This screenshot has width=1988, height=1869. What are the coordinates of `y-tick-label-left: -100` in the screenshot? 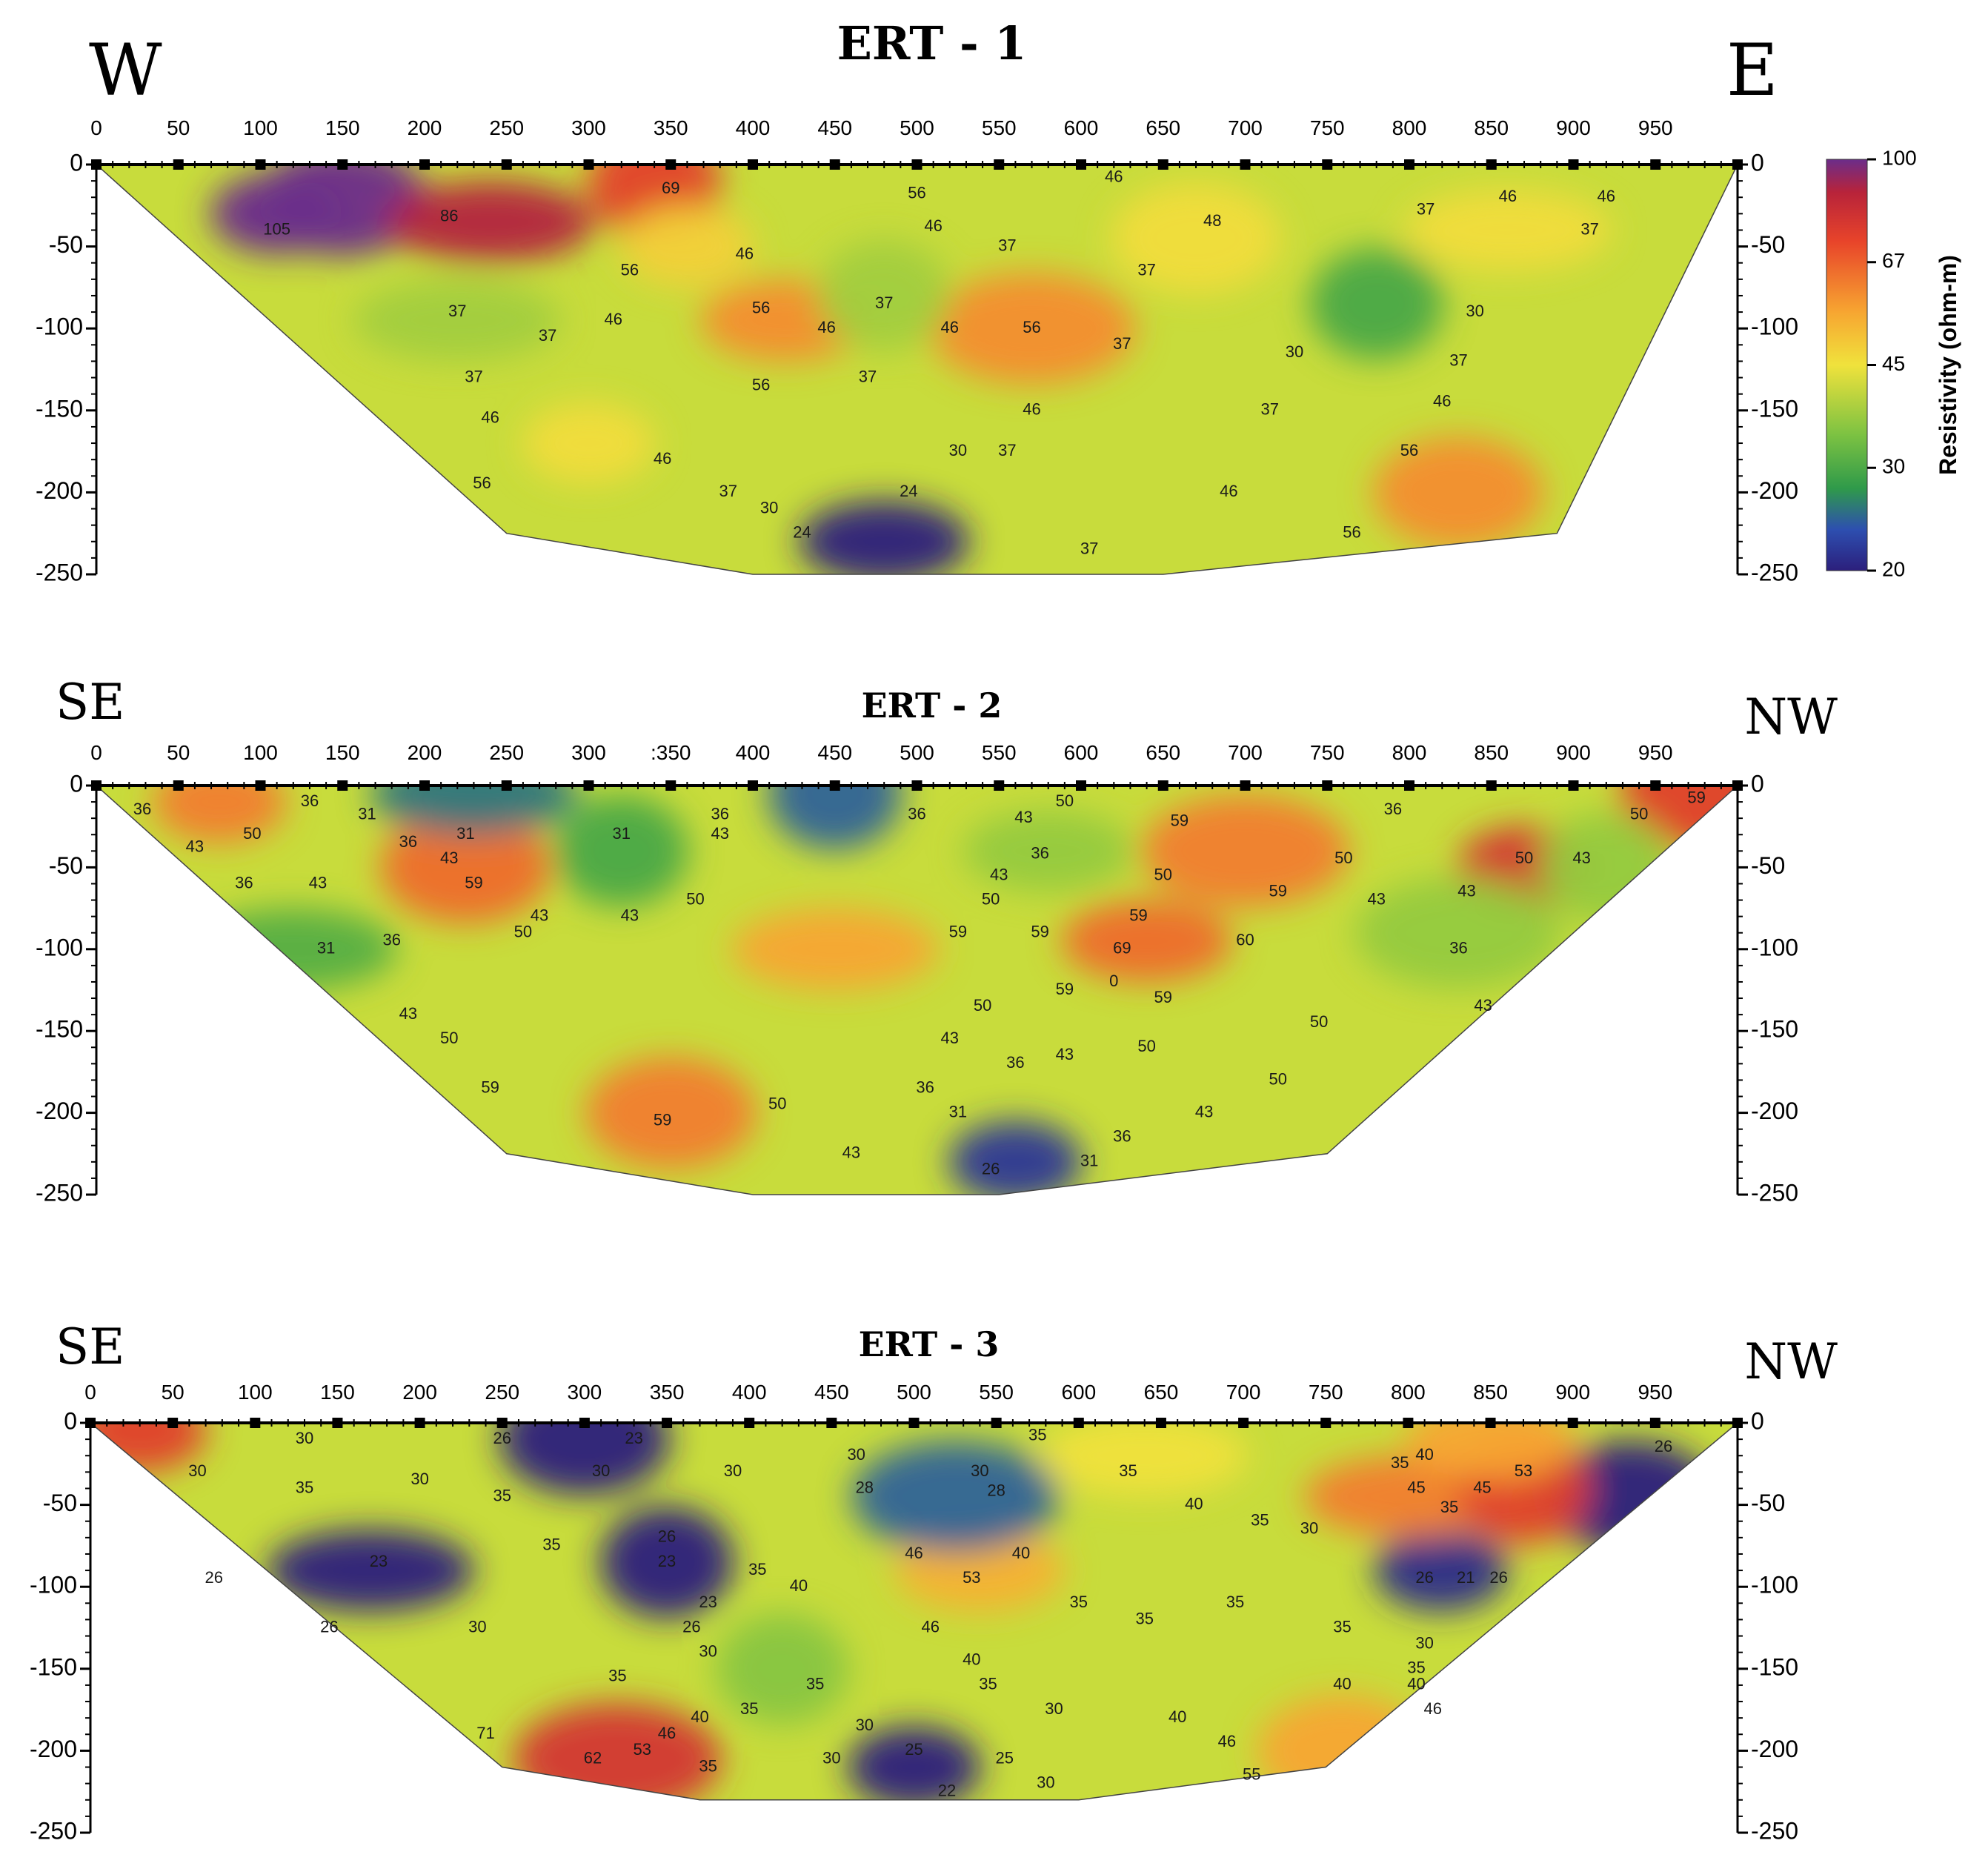 It's located at (59, 947).